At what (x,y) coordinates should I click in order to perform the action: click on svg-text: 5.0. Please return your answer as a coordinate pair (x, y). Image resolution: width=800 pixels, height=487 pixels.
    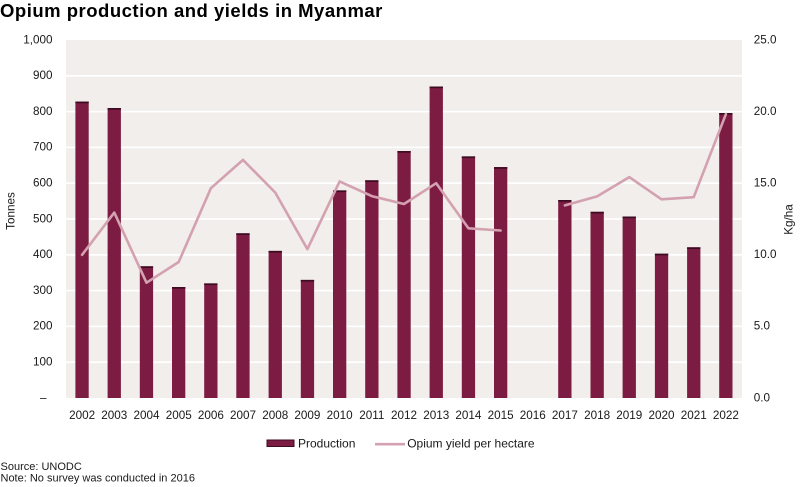
    Looking at the image, I should click on (762, 326).